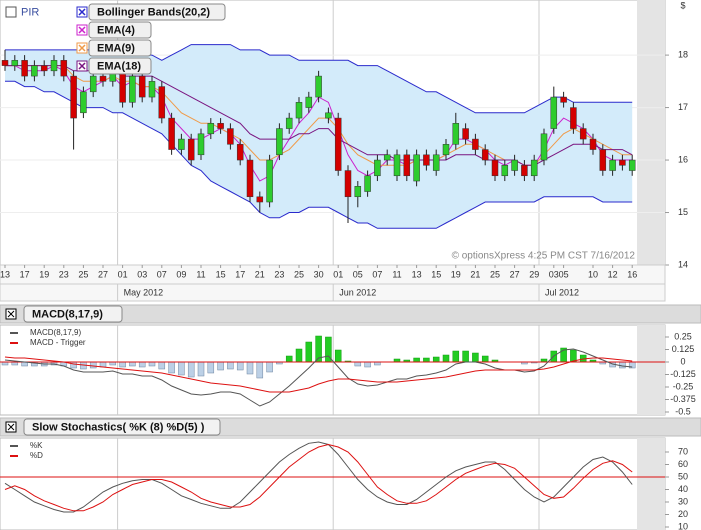 The image size is (701, 530). I want to click on legend-label: EMA(18), so click(119, 66).